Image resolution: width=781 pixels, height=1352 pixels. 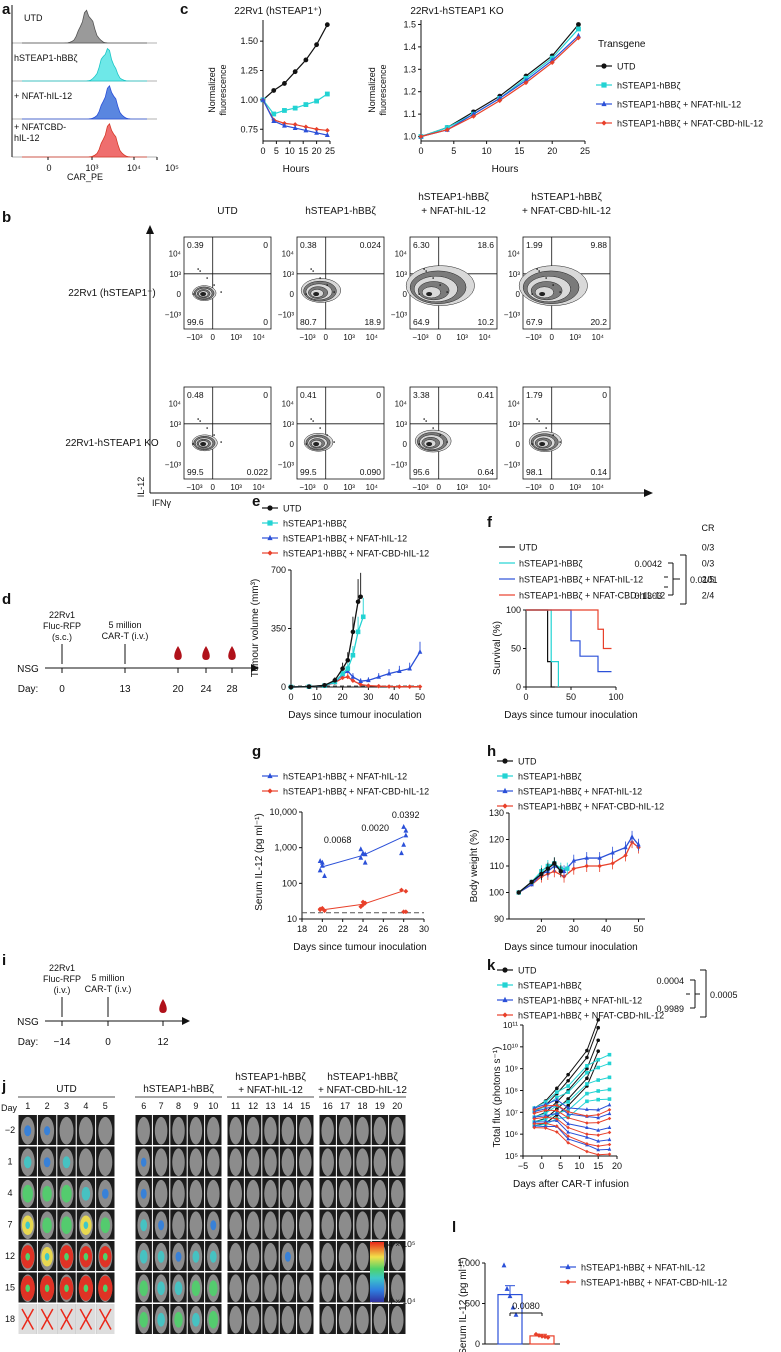 What do you see at coordinates (270, 1090) in the screenshot?
I see `group-title: + NFAT-hIL-12` at bounding box center [270, 1090].